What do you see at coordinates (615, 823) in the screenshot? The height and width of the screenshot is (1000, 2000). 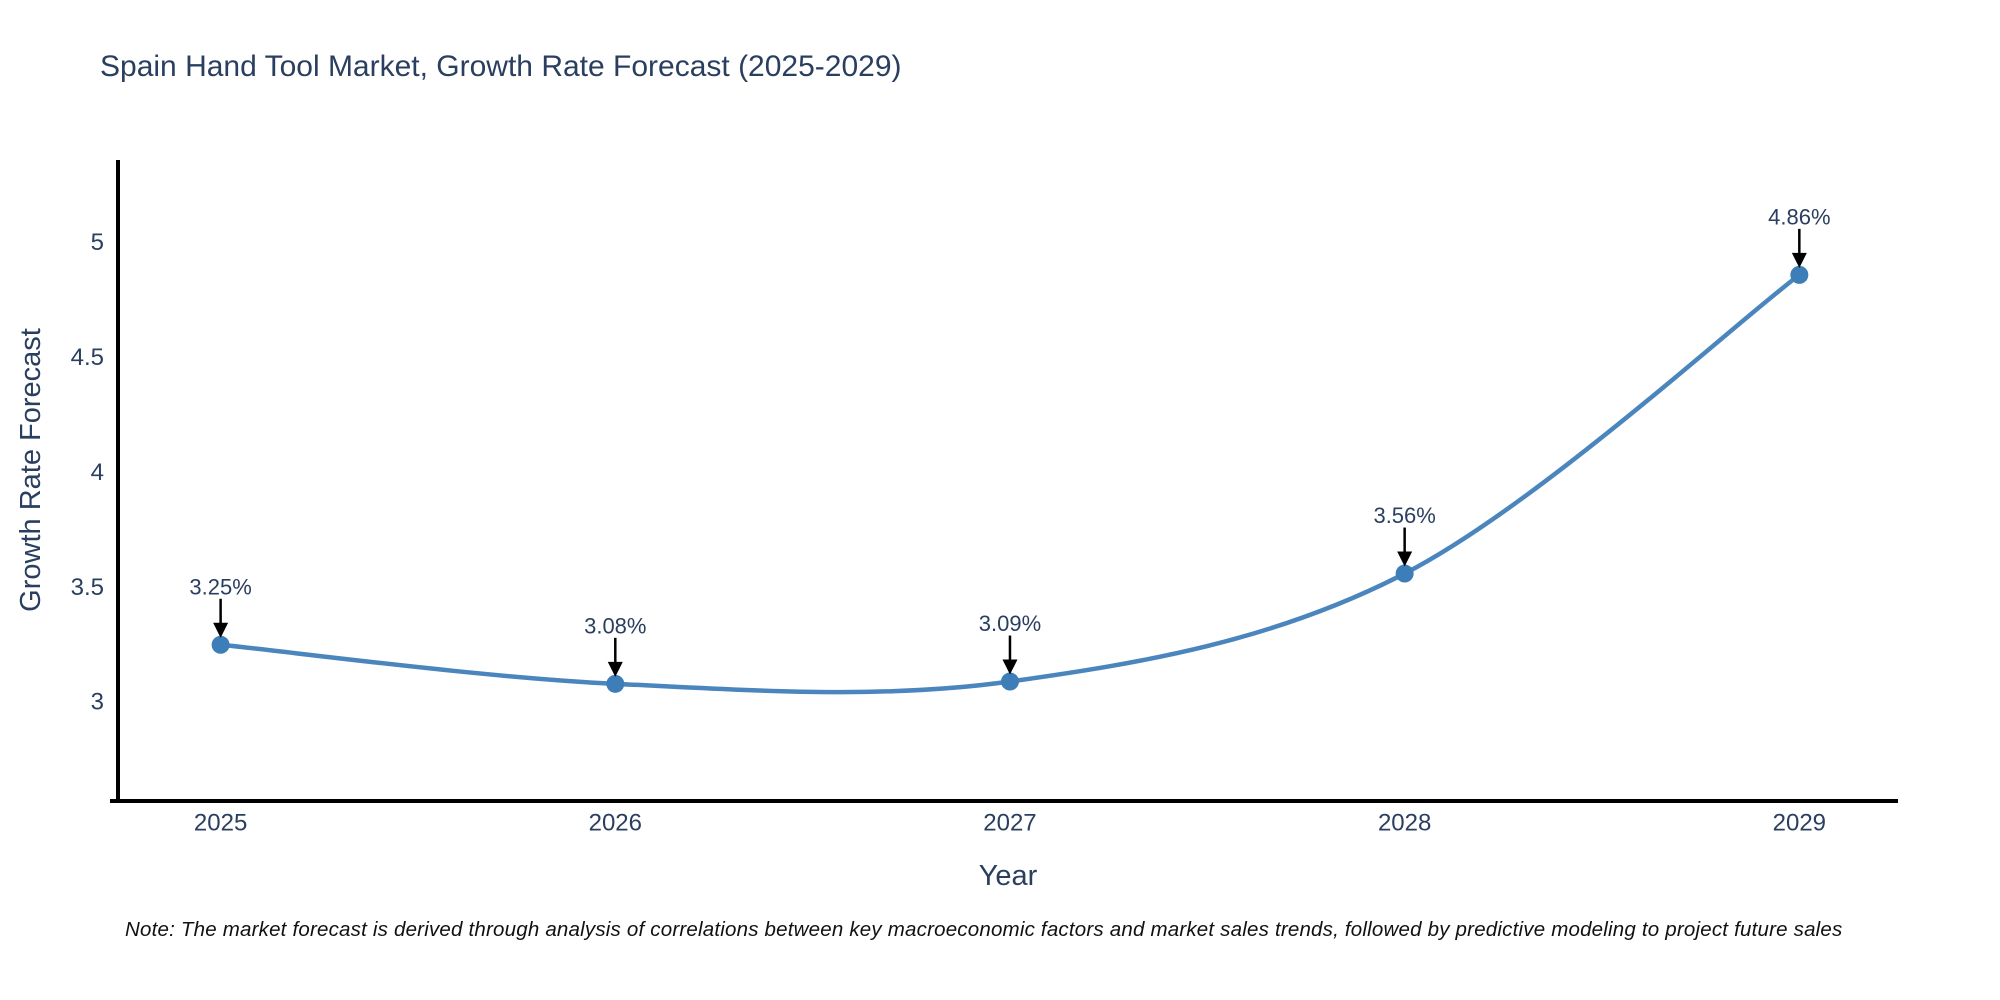 I see `x-tick-label: 2026` at bounding box center [615, 823].